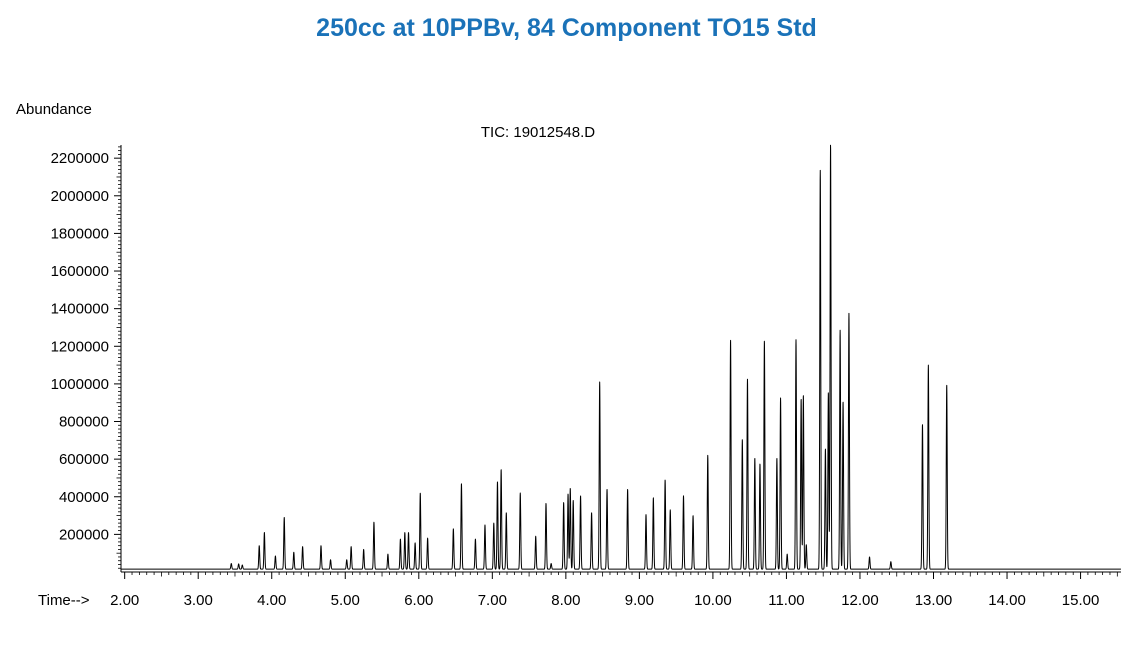 This screenshot has width=1133, height=647. I want to click on y-tick-label: 800000, so click(84, 422).